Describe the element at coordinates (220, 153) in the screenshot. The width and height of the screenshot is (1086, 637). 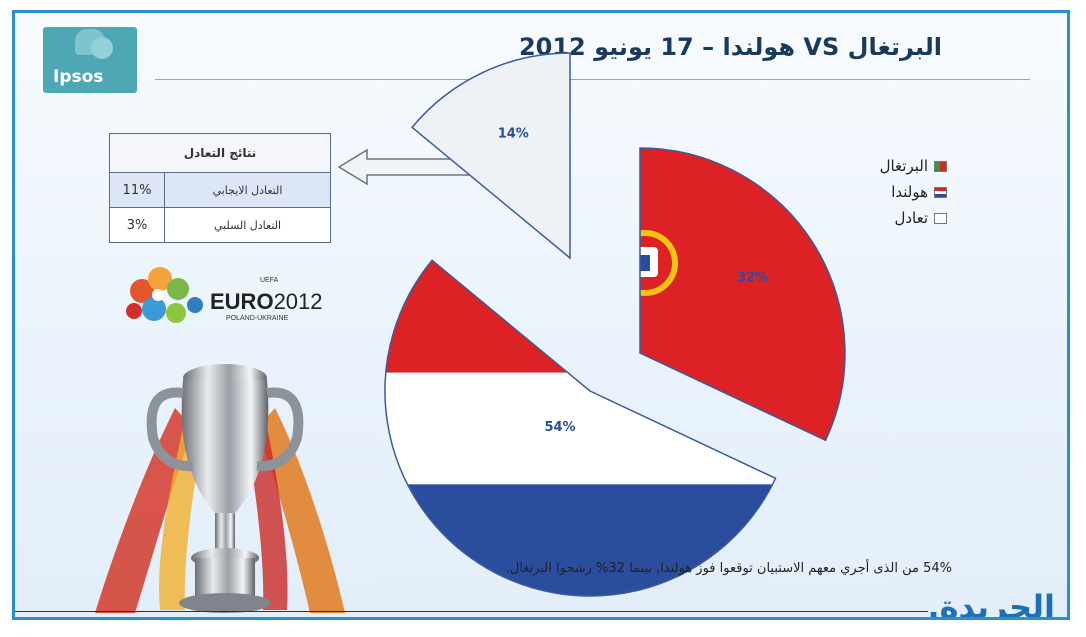
I see `table-title: نتائج التعادل` at that location.